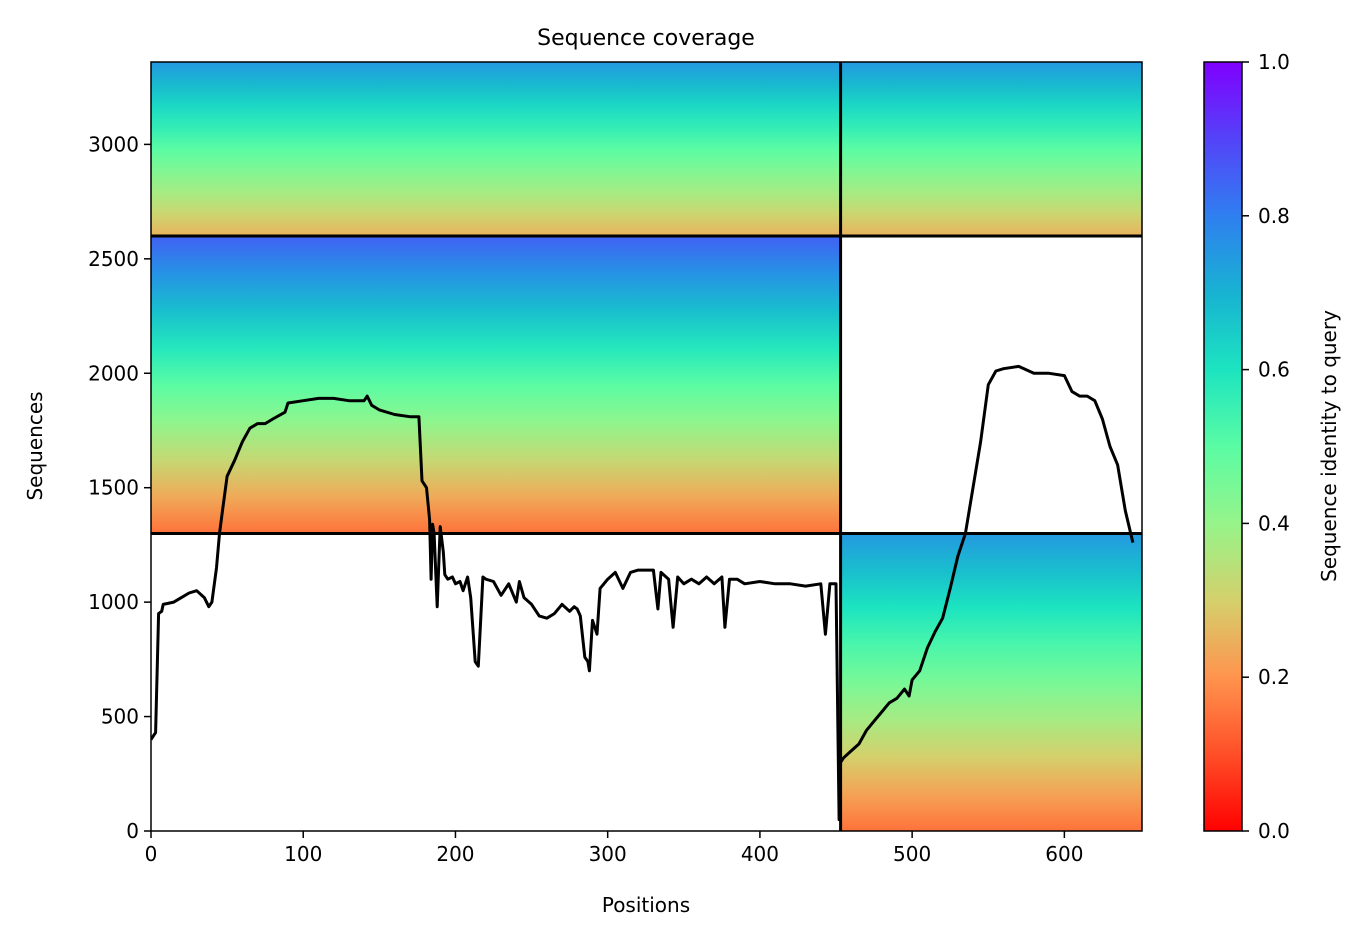 This screenshot has width=1364, height=939. Describe the element at coordinates (646, 905) in the screenshot. I see `x-axis-label: Positions` at that location.